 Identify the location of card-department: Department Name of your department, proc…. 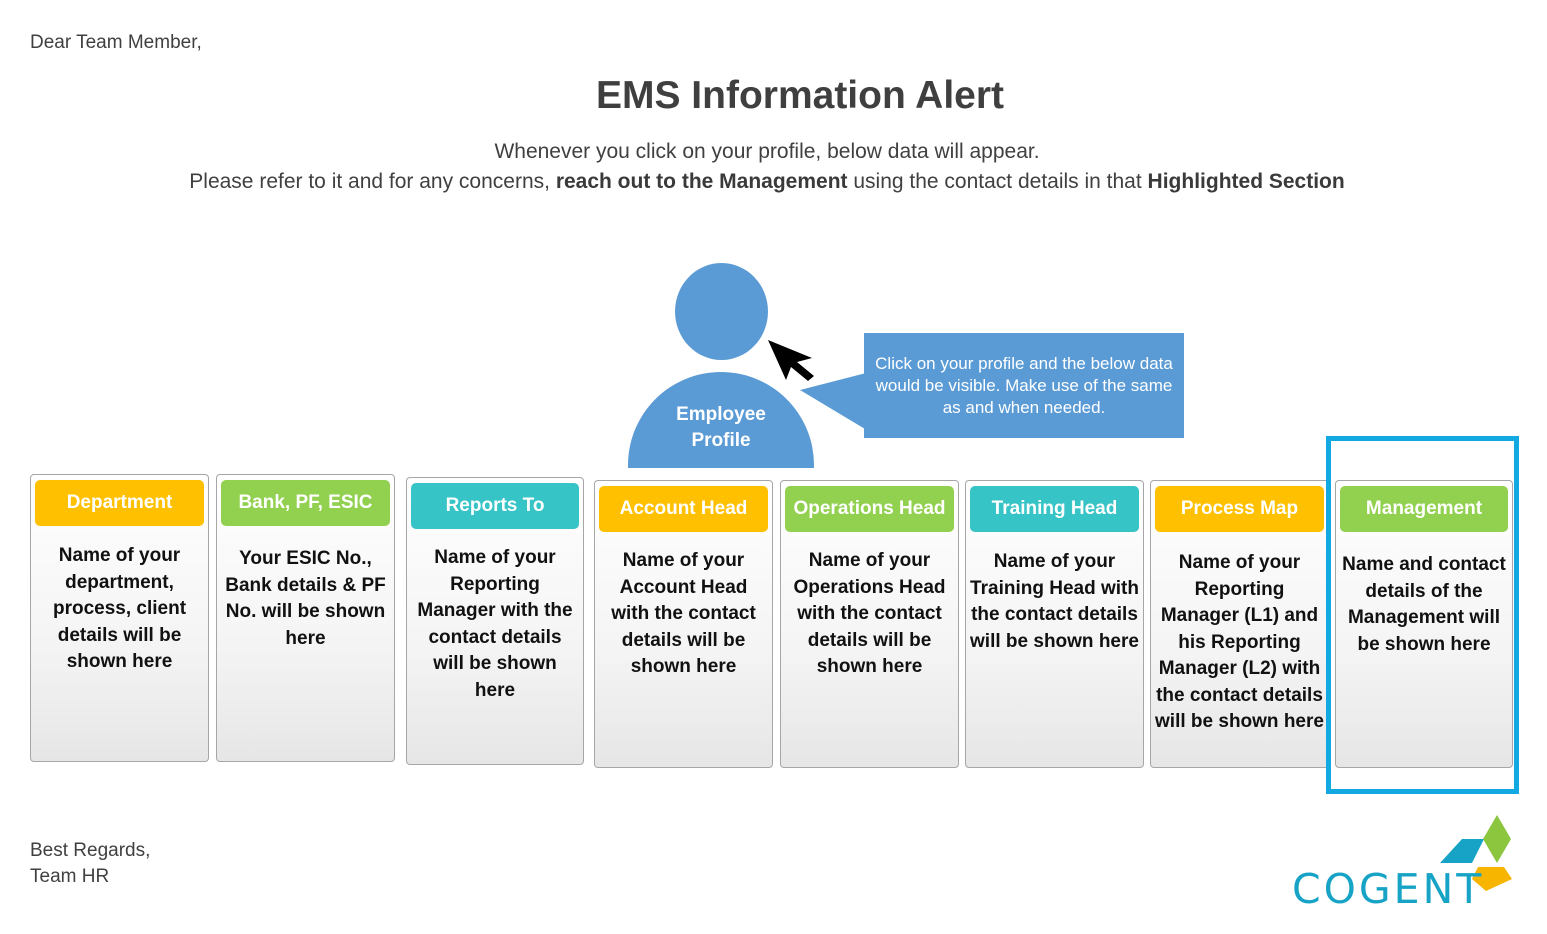
(119, 618).